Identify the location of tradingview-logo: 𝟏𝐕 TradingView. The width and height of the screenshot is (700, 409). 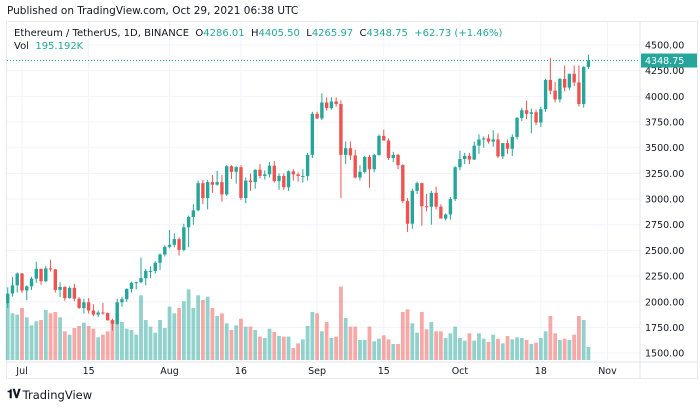
(49, 394).